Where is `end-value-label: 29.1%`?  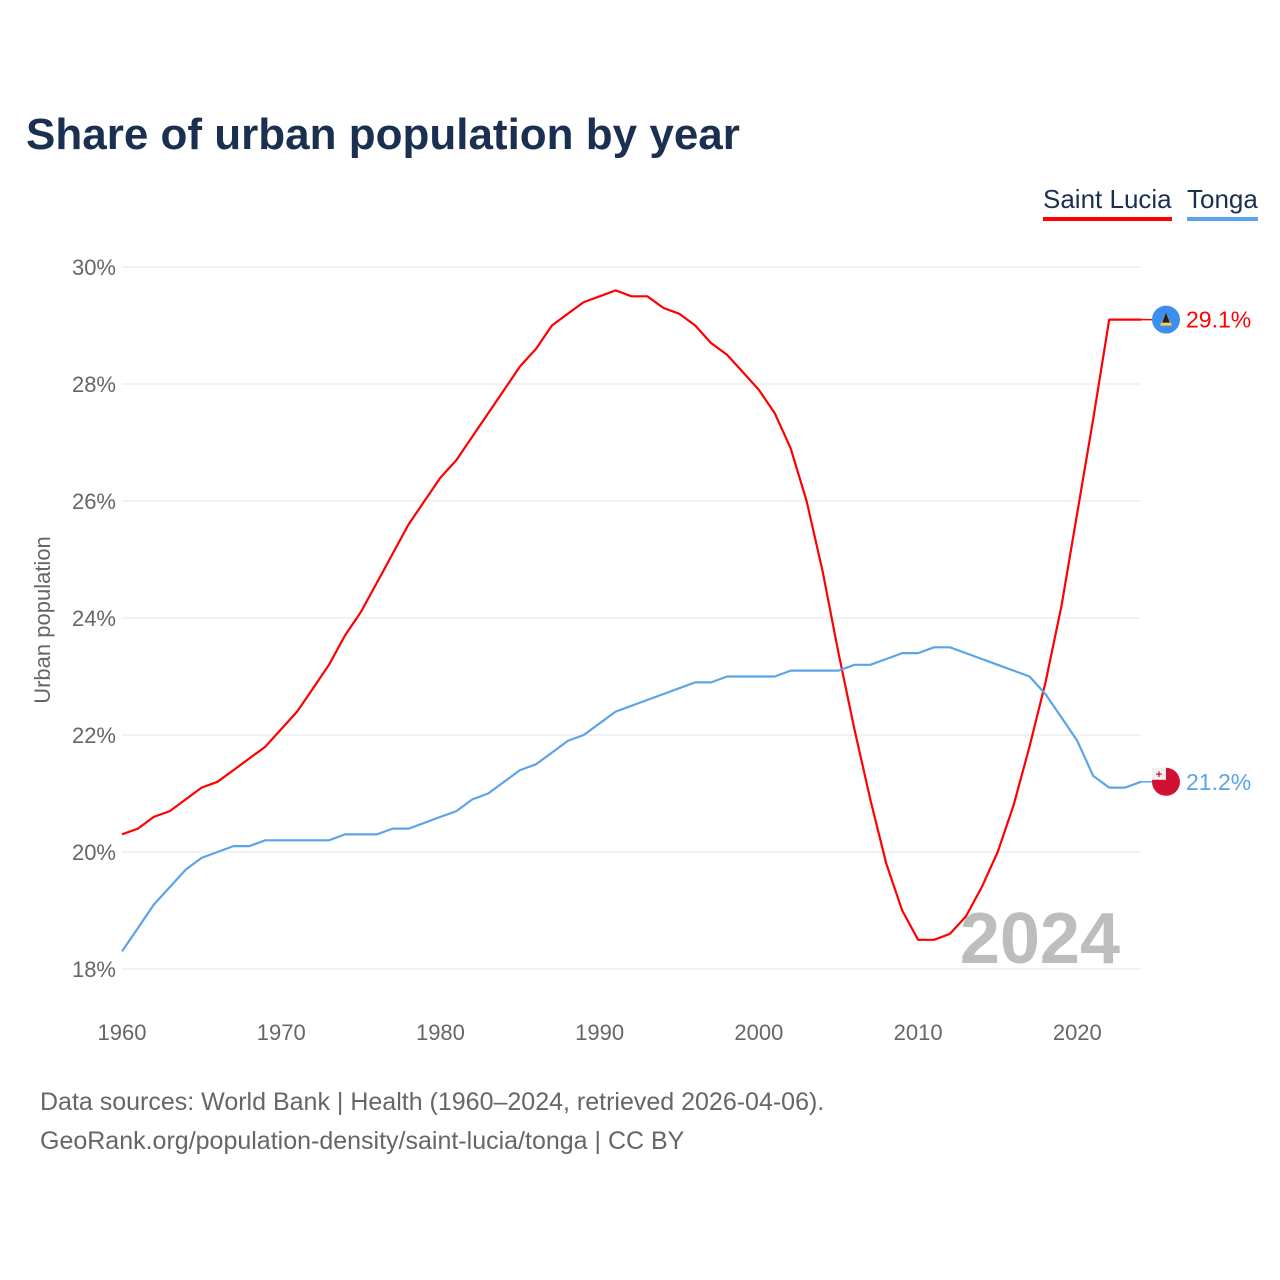 end-value-label: 29.1% is located at coordinates (1218, 320).